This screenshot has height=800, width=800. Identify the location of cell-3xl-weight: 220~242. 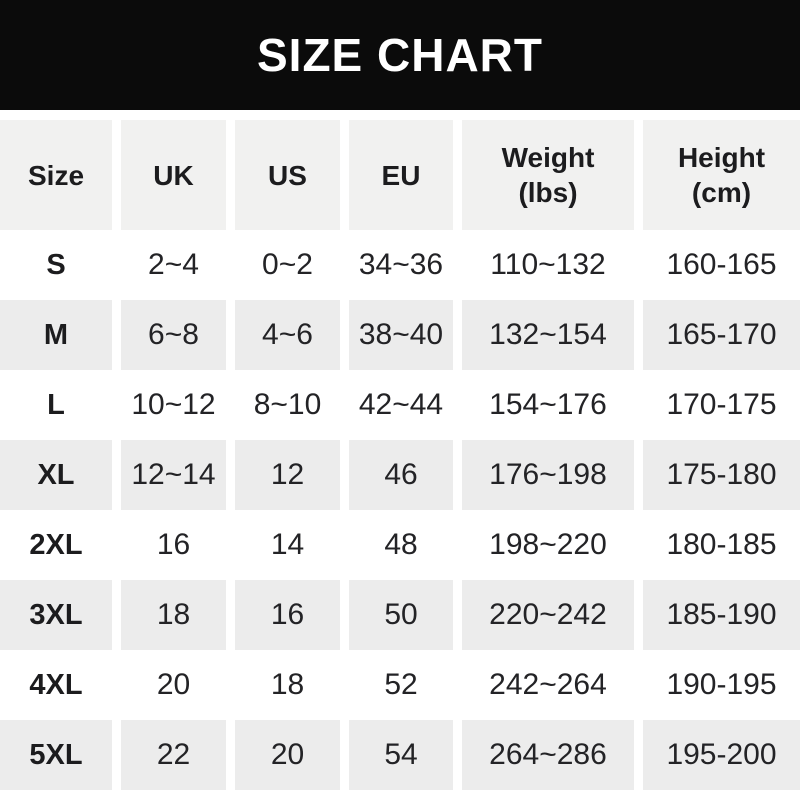
(548, 615).